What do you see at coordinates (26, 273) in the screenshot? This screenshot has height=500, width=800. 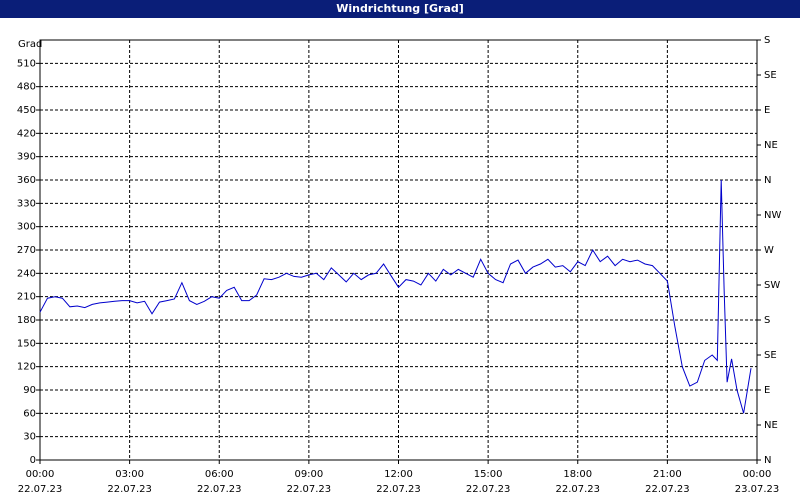 I see `y-tick-label: 240` at bounding box center [26, 273].